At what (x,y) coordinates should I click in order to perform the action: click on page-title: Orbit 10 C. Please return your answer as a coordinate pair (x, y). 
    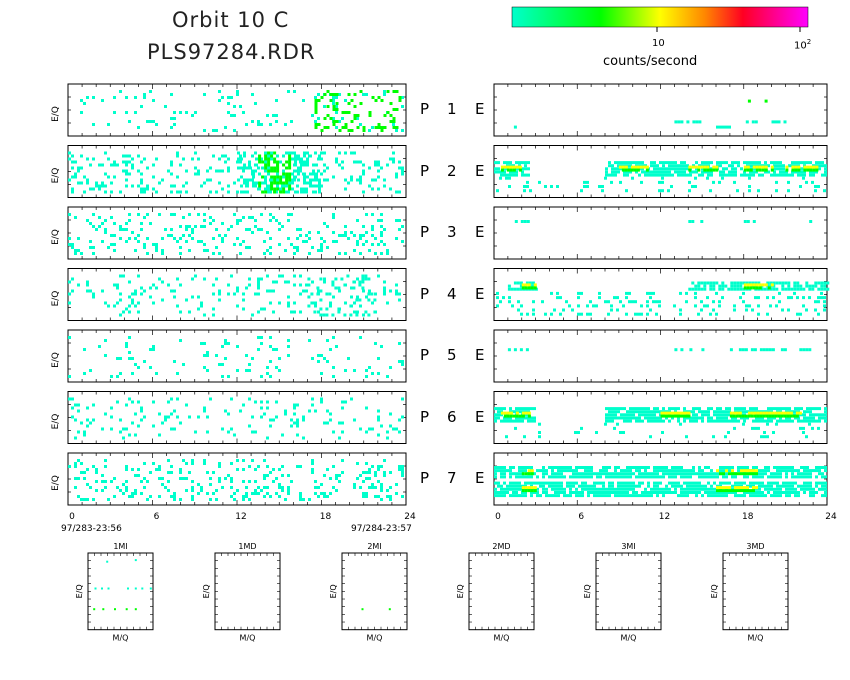
    Looking at the image, I should click on (231, 20).